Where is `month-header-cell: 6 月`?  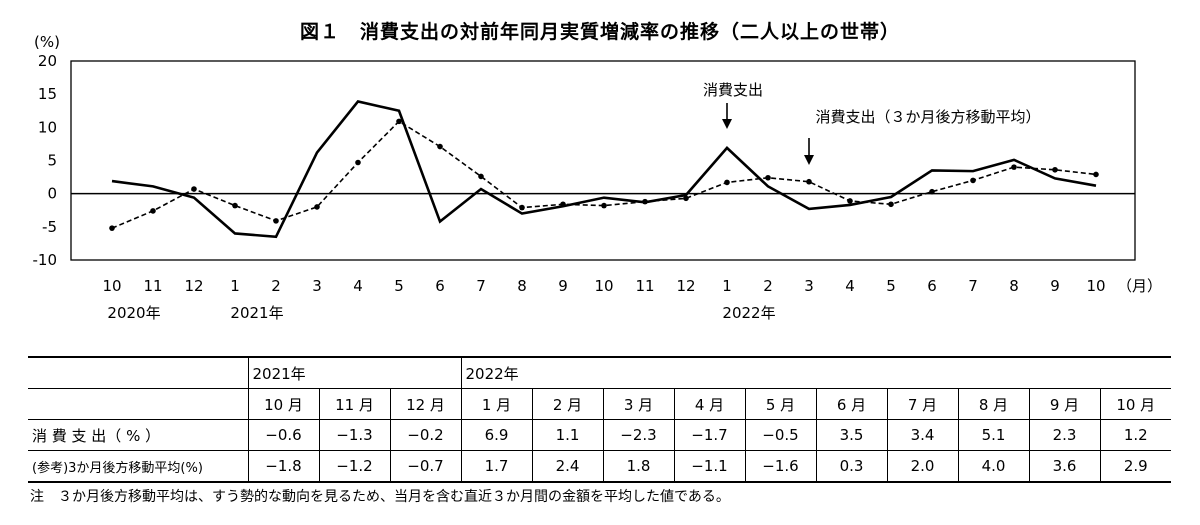
month-header-cell: 6 月 is located at coordinates (851, 404).